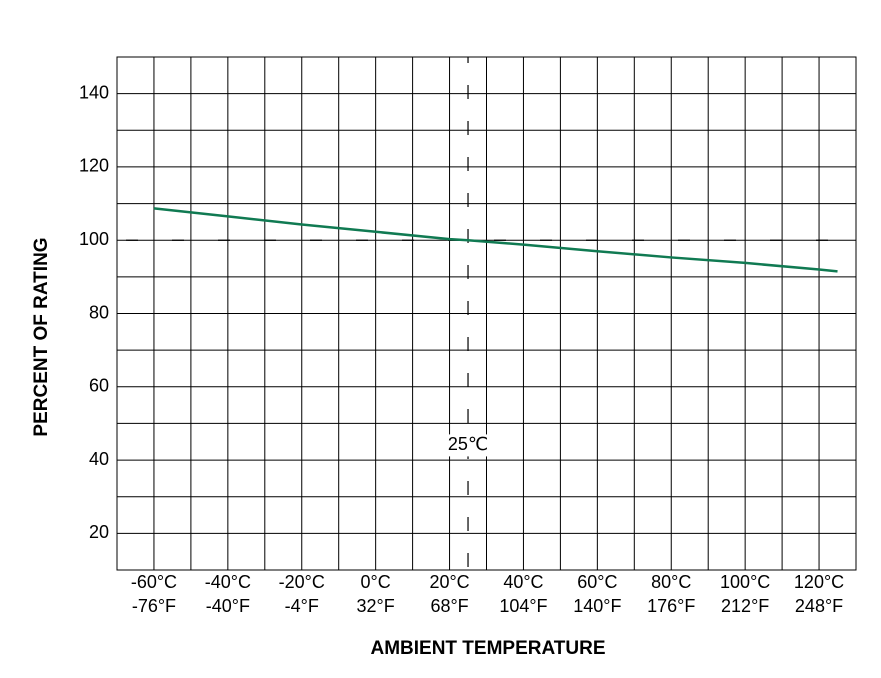 Image resolution: width=881 pixels, height=678 pixels. What do you see at coordinates (449, 606) in the screenshot?
I see `x-tick-label-secondary: 68°F` at bounding box center [449, 606].